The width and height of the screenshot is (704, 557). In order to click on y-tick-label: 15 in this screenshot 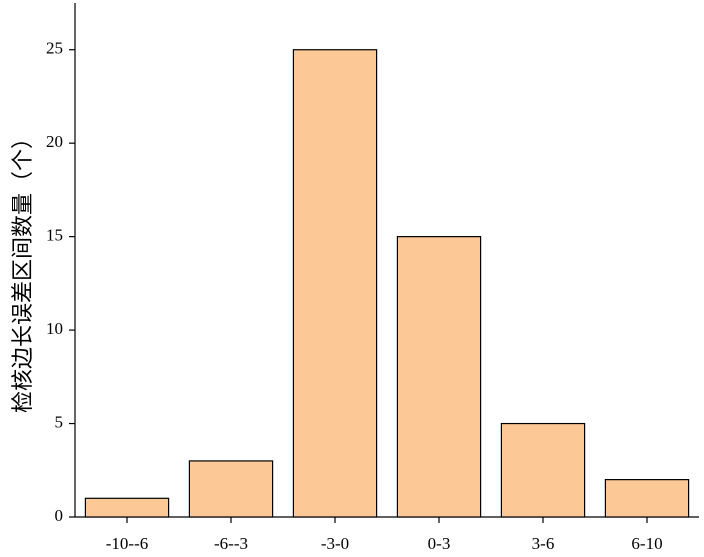, I will do `click(54, 235)`.